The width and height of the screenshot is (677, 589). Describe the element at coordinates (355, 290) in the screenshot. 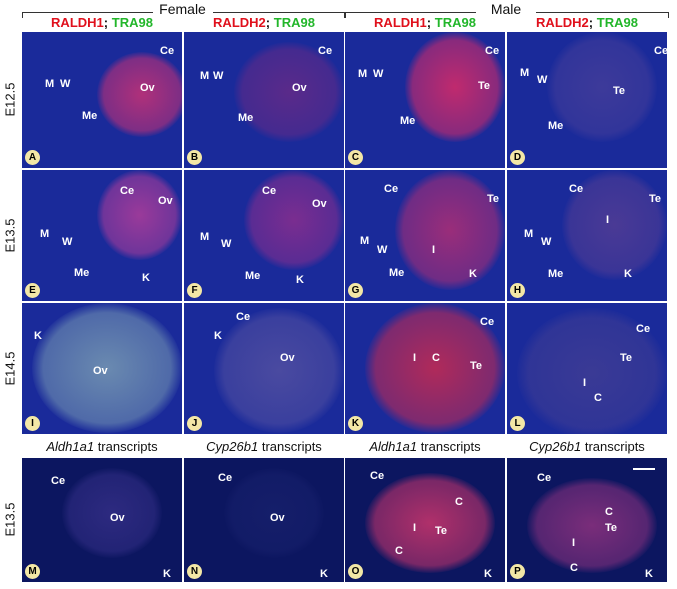

I see `panel-letter: G` at that location.